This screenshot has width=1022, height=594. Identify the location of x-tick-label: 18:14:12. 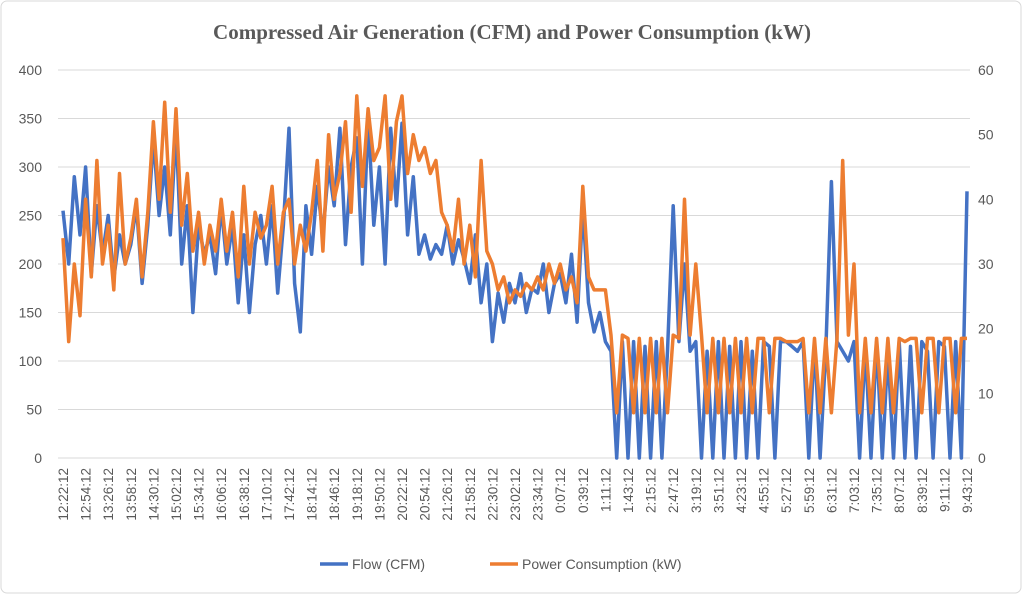
(312, 494).